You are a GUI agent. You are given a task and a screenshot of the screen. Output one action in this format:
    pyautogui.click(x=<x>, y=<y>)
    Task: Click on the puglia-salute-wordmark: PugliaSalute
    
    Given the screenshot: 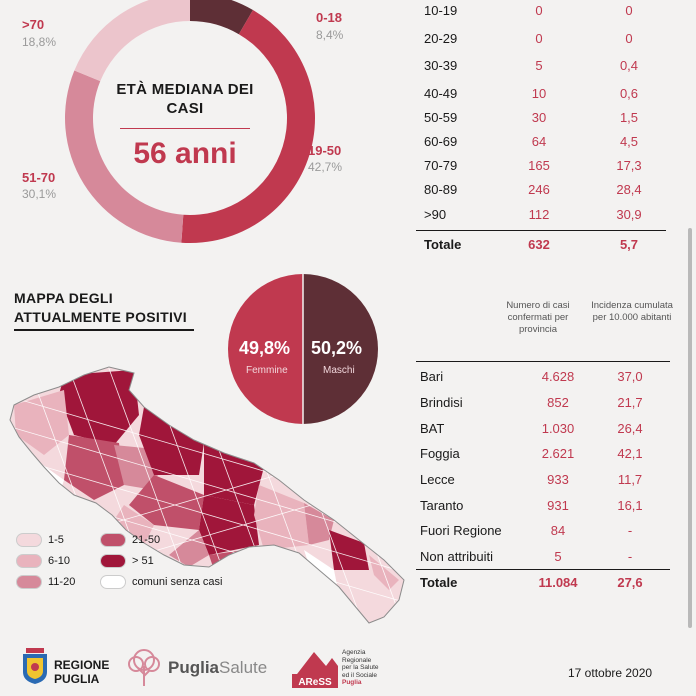 What is the action you would take?
    pyautogui.click(x=217, y=668)
    